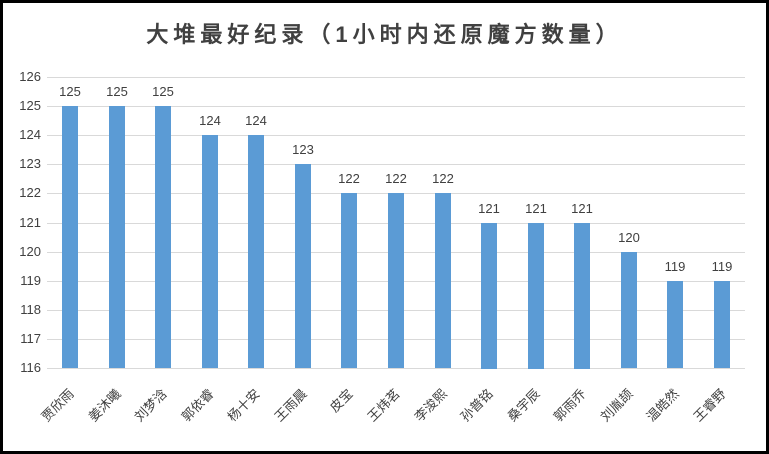 Image resolution: width=769 pixels, height=454 pixels. I want to click on y-tick-label: 118, so click(30, 309).